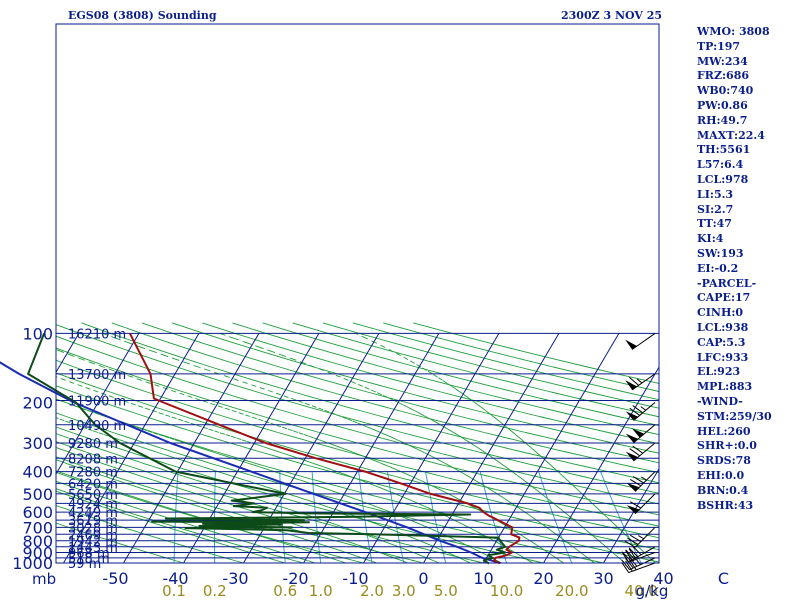 The width and height of the screenshot is (800, 600). I want to click on mixing-ratio-label: 10.0, so click(506, 591).